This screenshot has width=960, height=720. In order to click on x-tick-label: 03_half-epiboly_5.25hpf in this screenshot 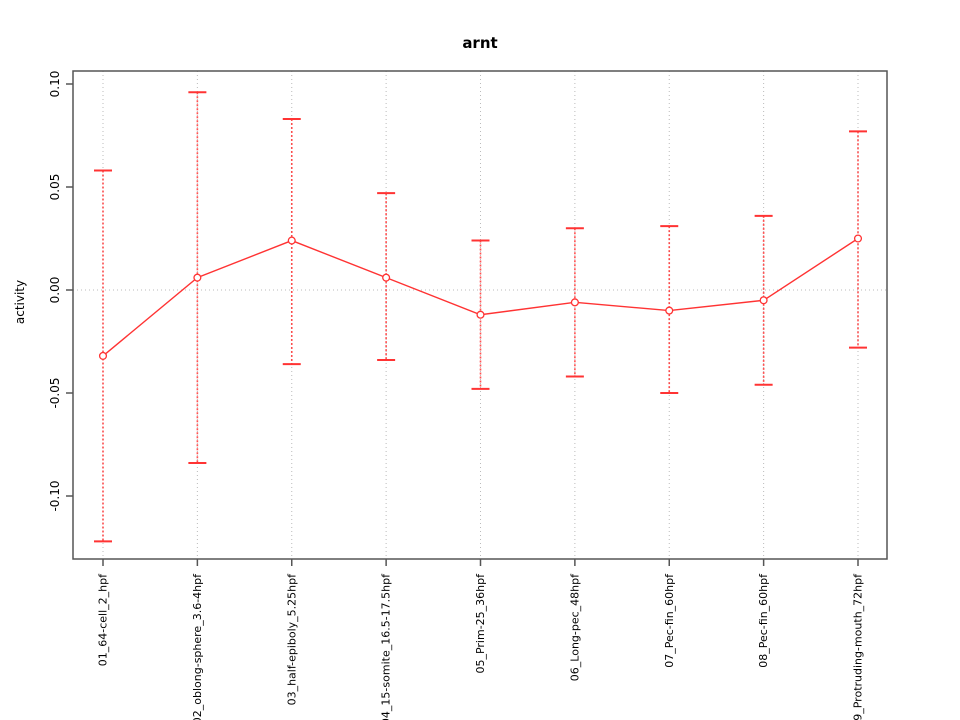, I will do `click(291, 639)`.